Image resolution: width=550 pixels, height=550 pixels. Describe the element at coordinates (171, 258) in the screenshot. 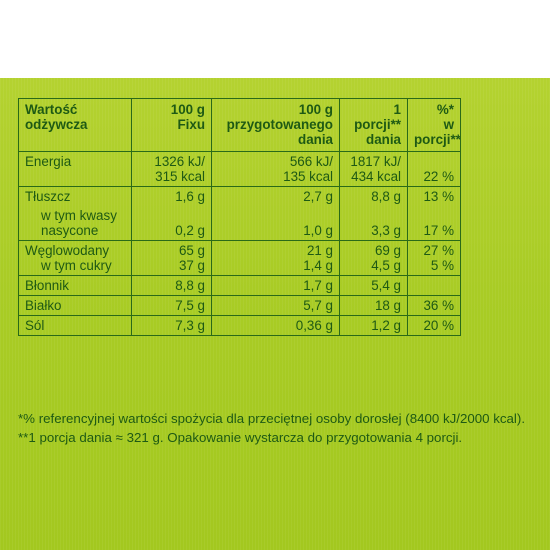

I see `cell-fix: 65 g 37 g` at that location.